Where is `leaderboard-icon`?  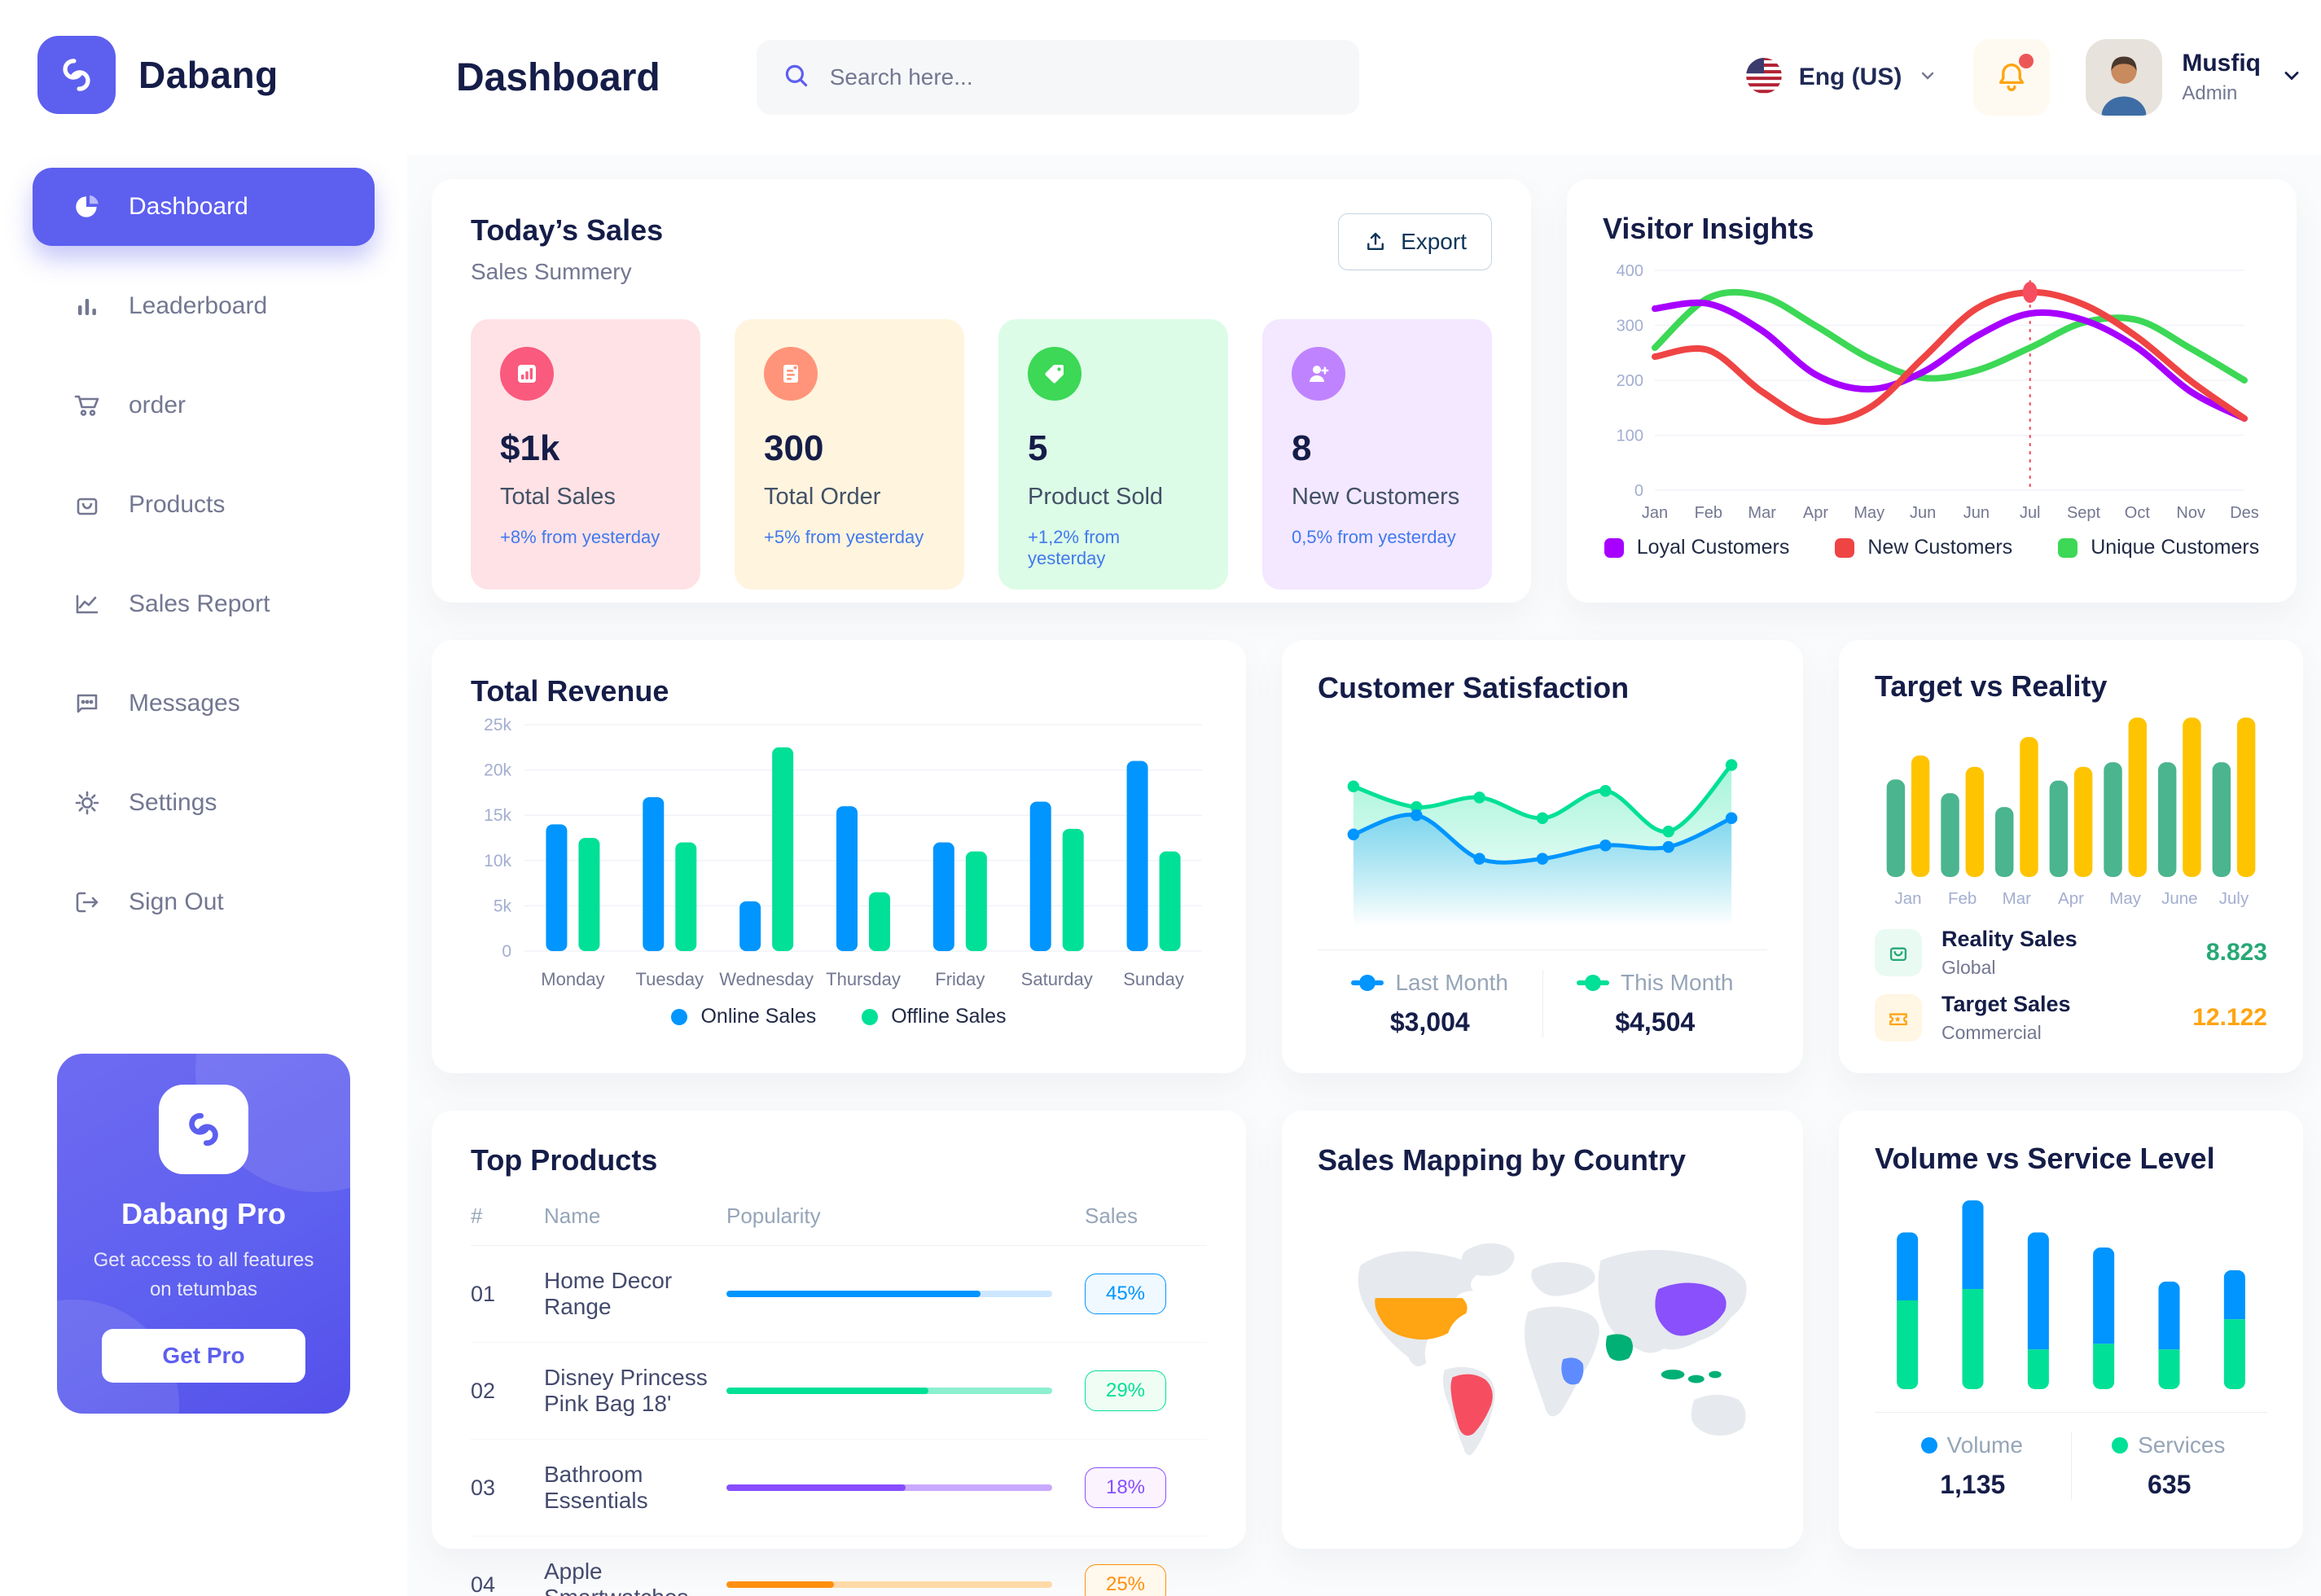
leaderboard-icon is located at coordinates (87, 307).